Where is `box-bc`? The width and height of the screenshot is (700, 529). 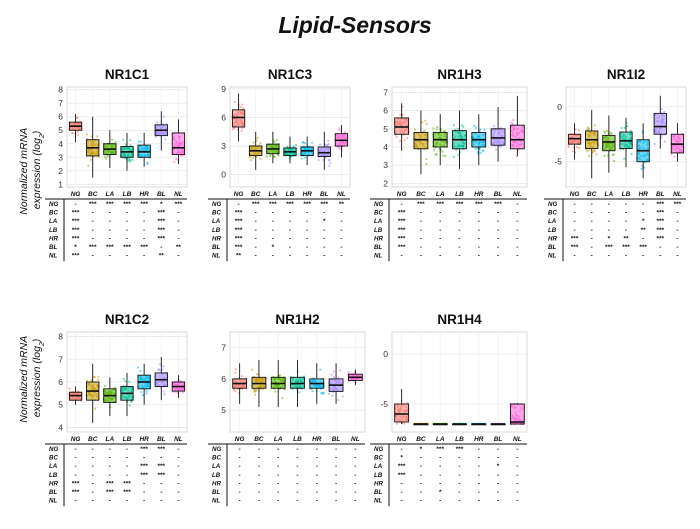 box-bc is located at coordinates (259, 383).